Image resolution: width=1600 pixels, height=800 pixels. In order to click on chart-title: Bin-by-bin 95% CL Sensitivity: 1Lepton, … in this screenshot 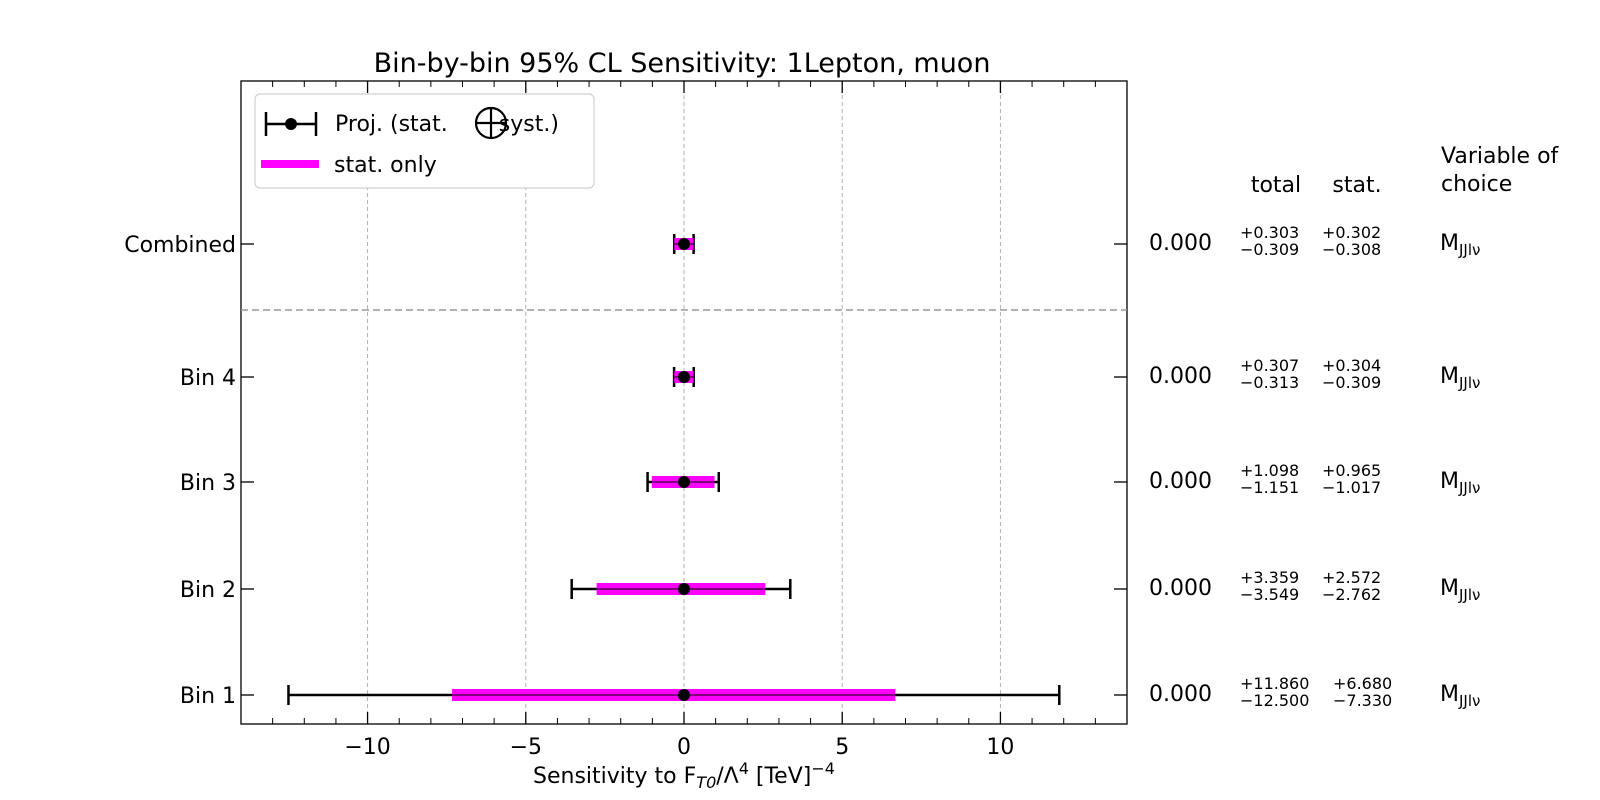, I will do `click(682, 63)`.